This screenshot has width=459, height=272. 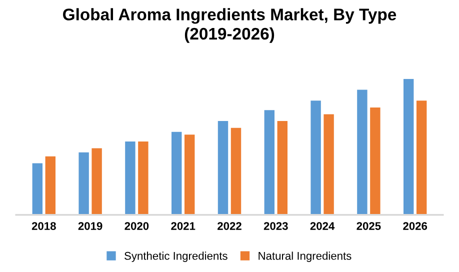 What do you see at coordinates (305, 257) in the screenshot?
I see `legend-label: Natural Ingredients` at bounding box center [305, 257].